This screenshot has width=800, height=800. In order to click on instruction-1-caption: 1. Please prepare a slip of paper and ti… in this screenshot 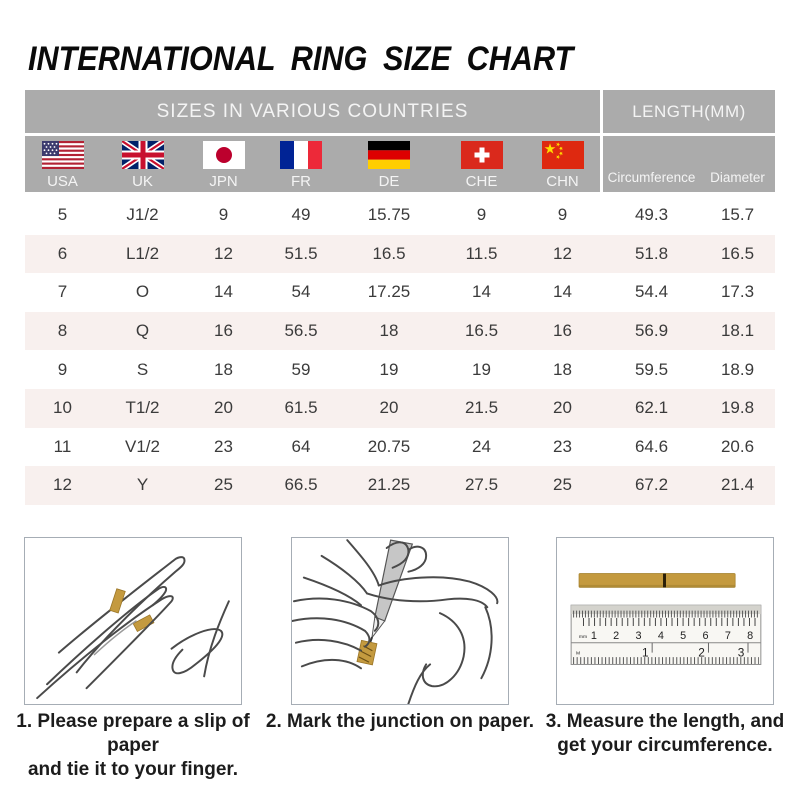, I will do `click(135, 745)`.